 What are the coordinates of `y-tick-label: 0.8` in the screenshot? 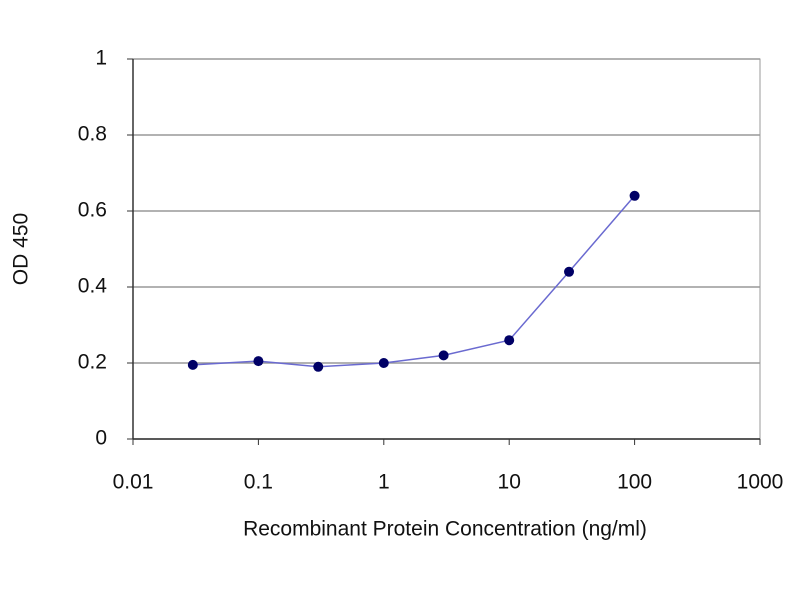 It's located at (92, 134).